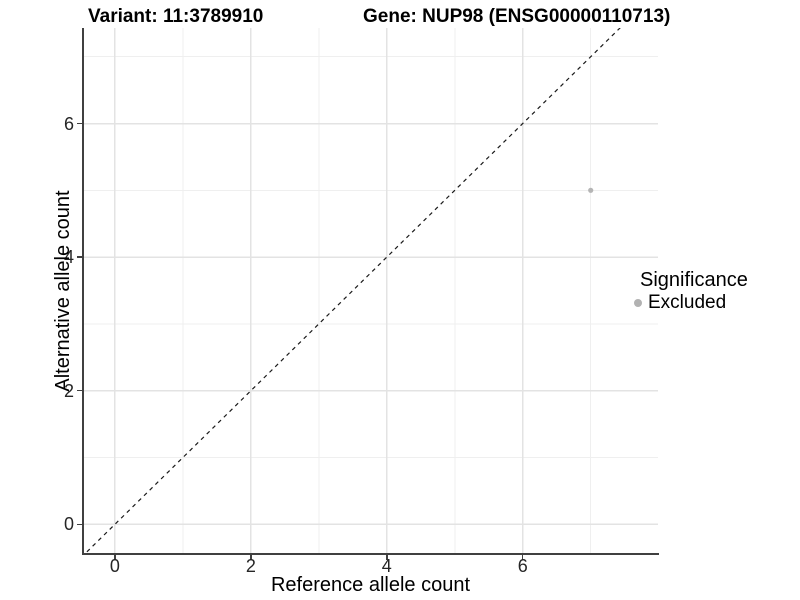 This screenshot has width=800, height=600. Describe the element at coordinates (68, 390) in the screenshot. I see `y-tick-label: 2` at that location.